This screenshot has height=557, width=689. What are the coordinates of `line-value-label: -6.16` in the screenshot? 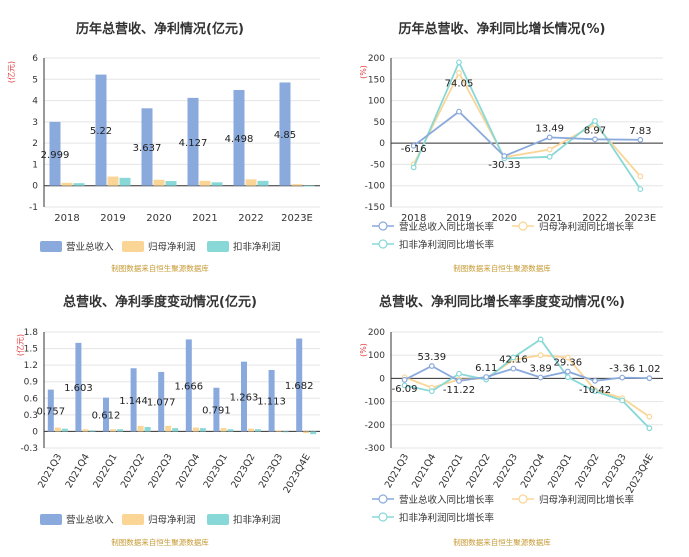 It's located at (414, 149).